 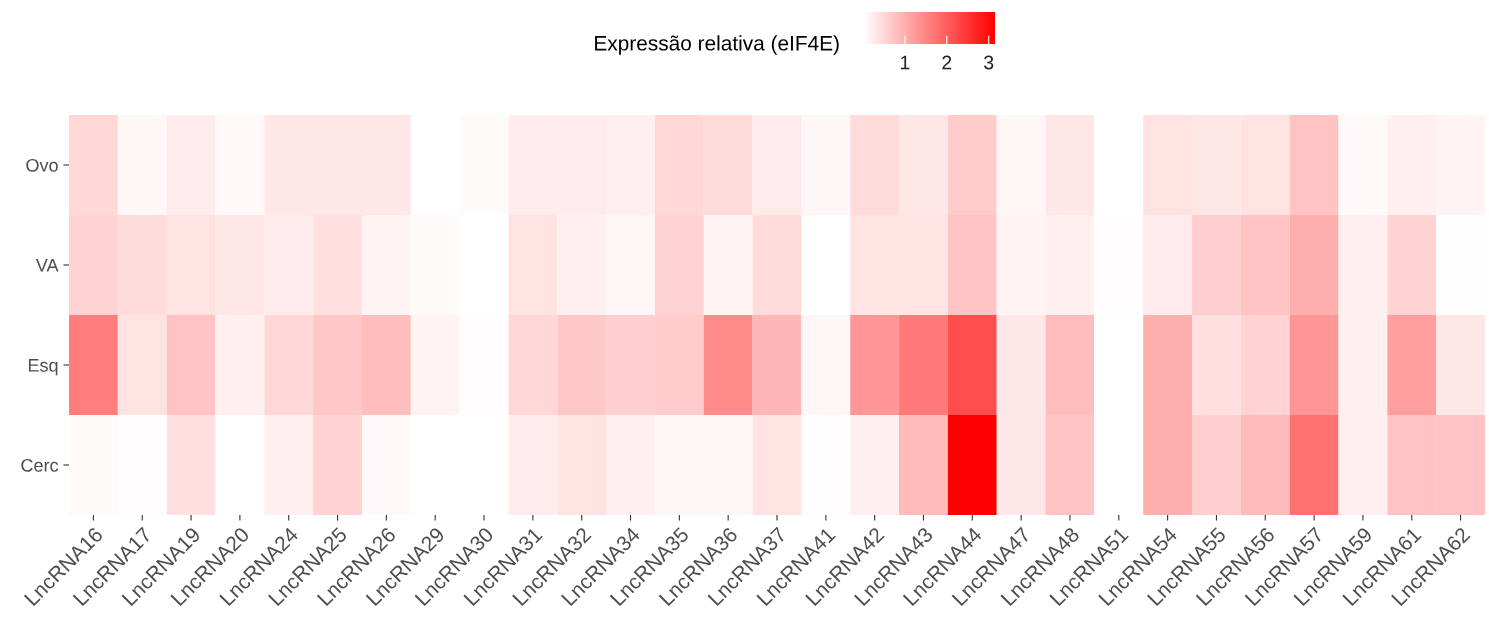 What do you see at coordinates (43, 367) in the screenshot?
I see `y-tick-label: Esq` at bounding box center [43, 367].